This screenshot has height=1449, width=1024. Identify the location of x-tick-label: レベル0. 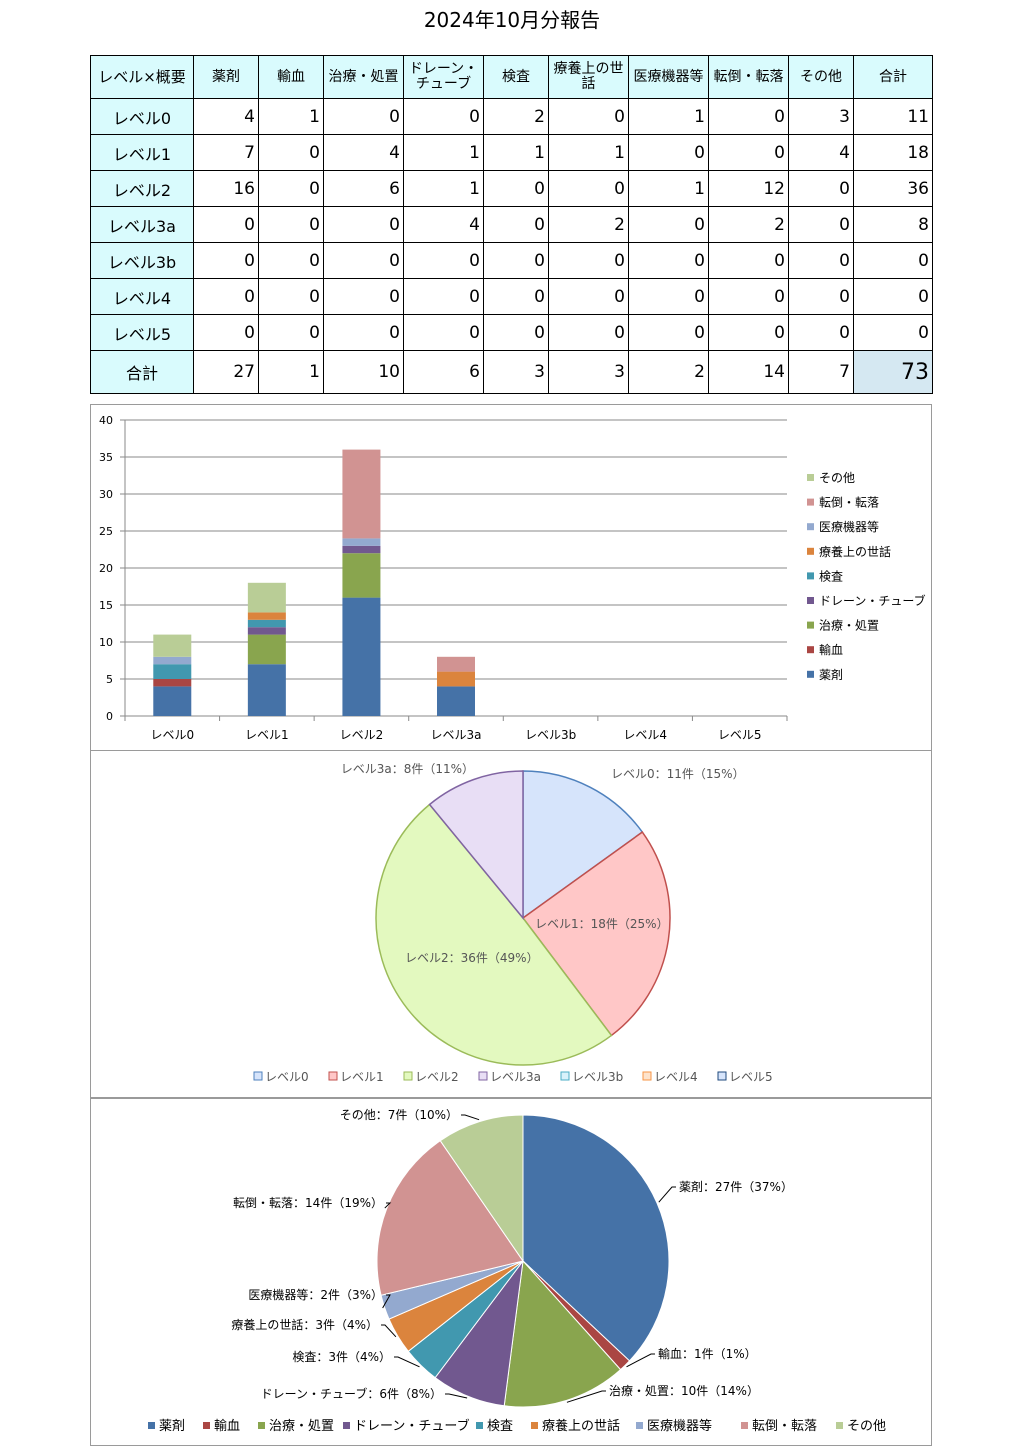
(172, 735).